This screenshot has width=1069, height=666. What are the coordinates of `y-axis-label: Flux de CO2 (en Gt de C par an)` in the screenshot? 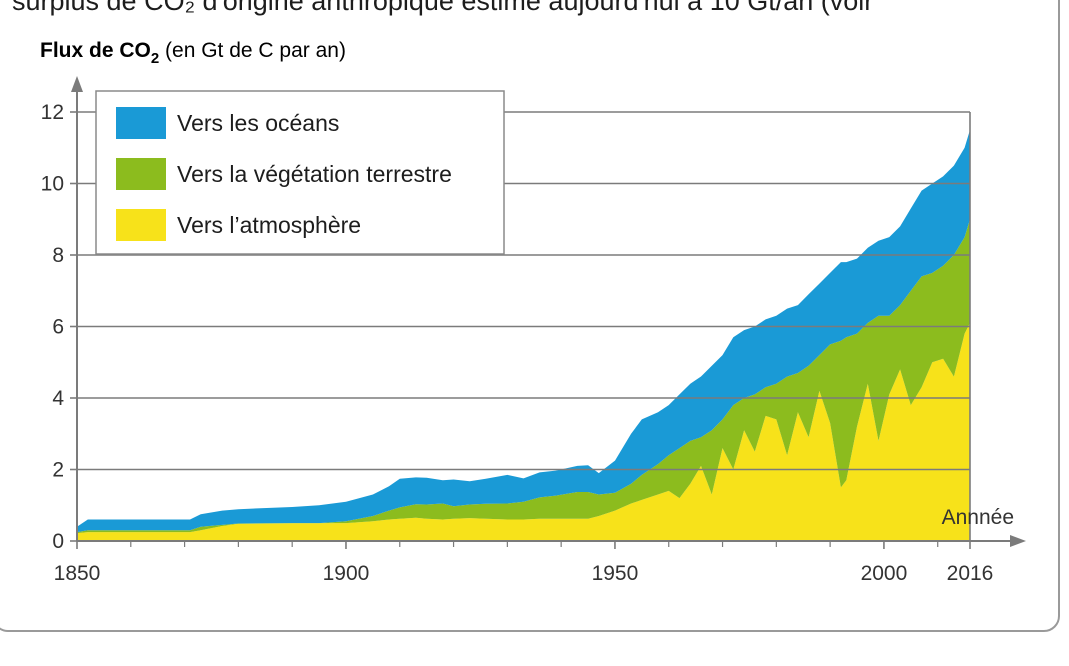 It's located at (193, 53).